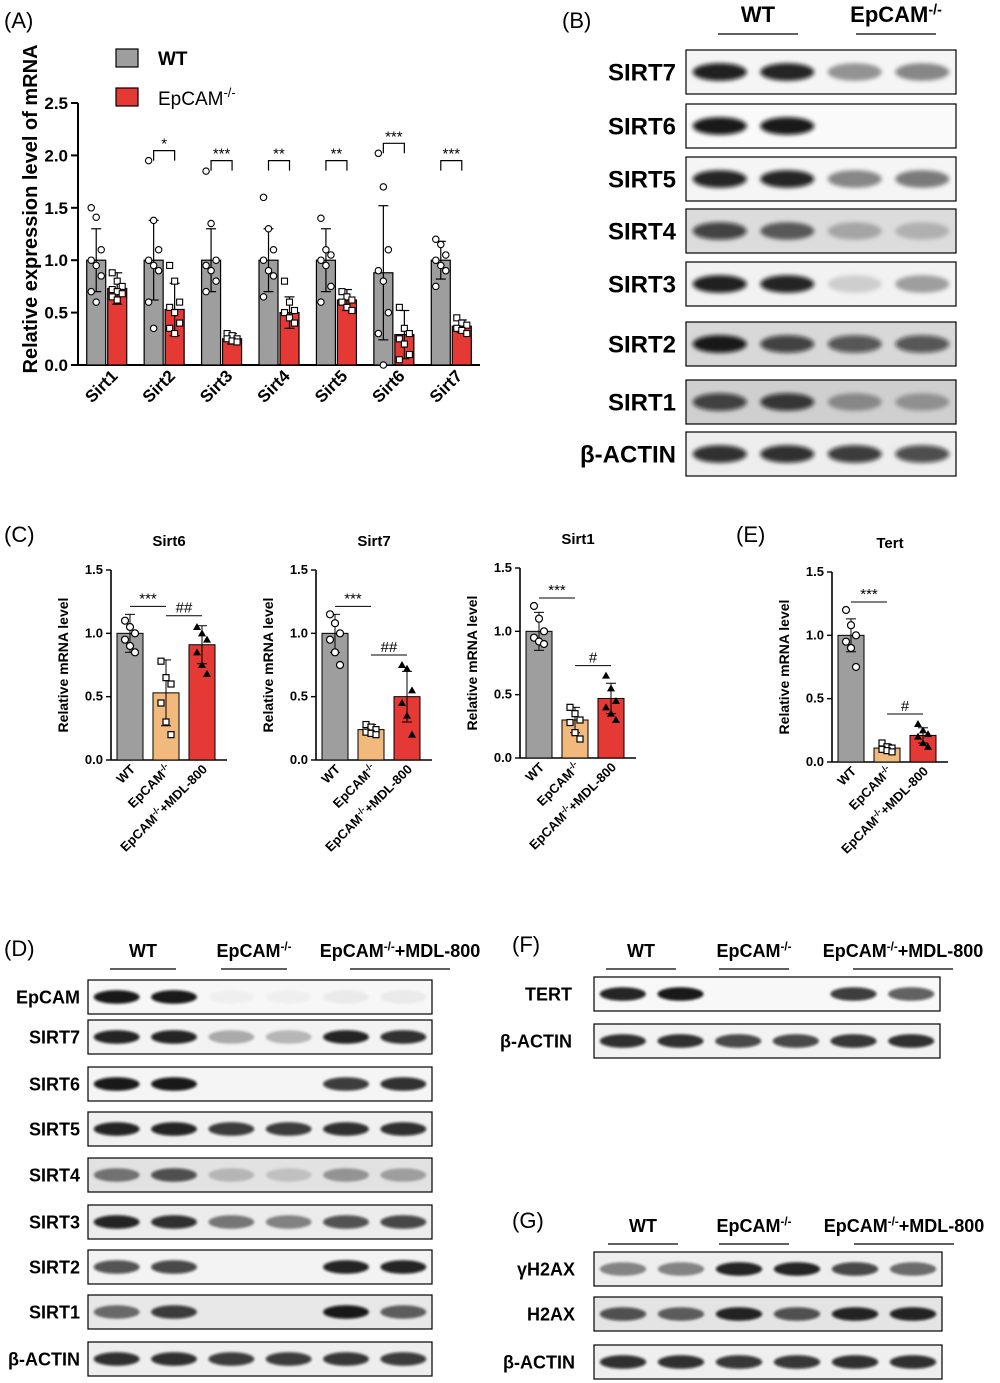 The image size is (1000, 1383). Describe the element at coordinates (551, 1314) in the screenshot. I see `blot-row-label: H2AX` at that location.